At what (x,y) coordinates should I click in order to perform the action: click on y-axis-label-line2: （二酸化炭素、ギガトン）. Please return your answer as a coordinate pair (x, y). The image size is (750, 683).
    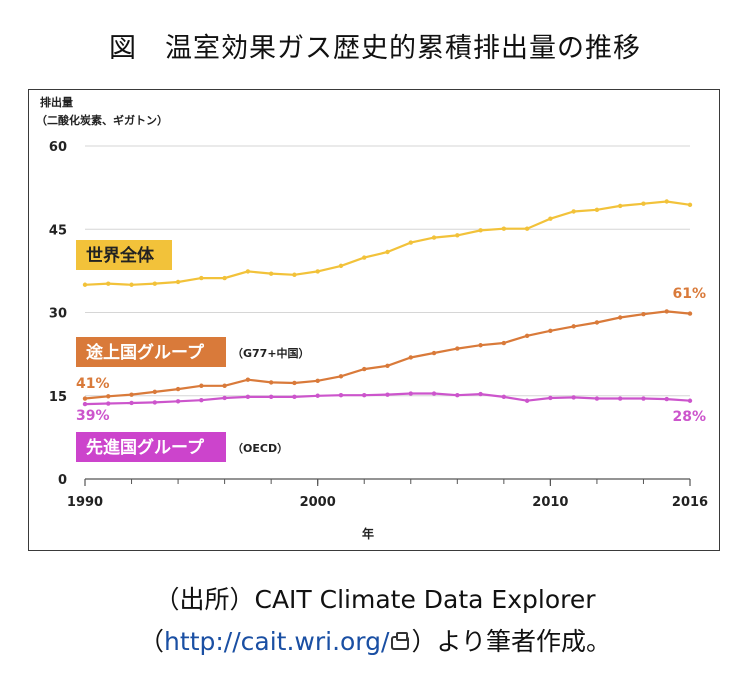
    Looking at the image, I should click on (102, 120).